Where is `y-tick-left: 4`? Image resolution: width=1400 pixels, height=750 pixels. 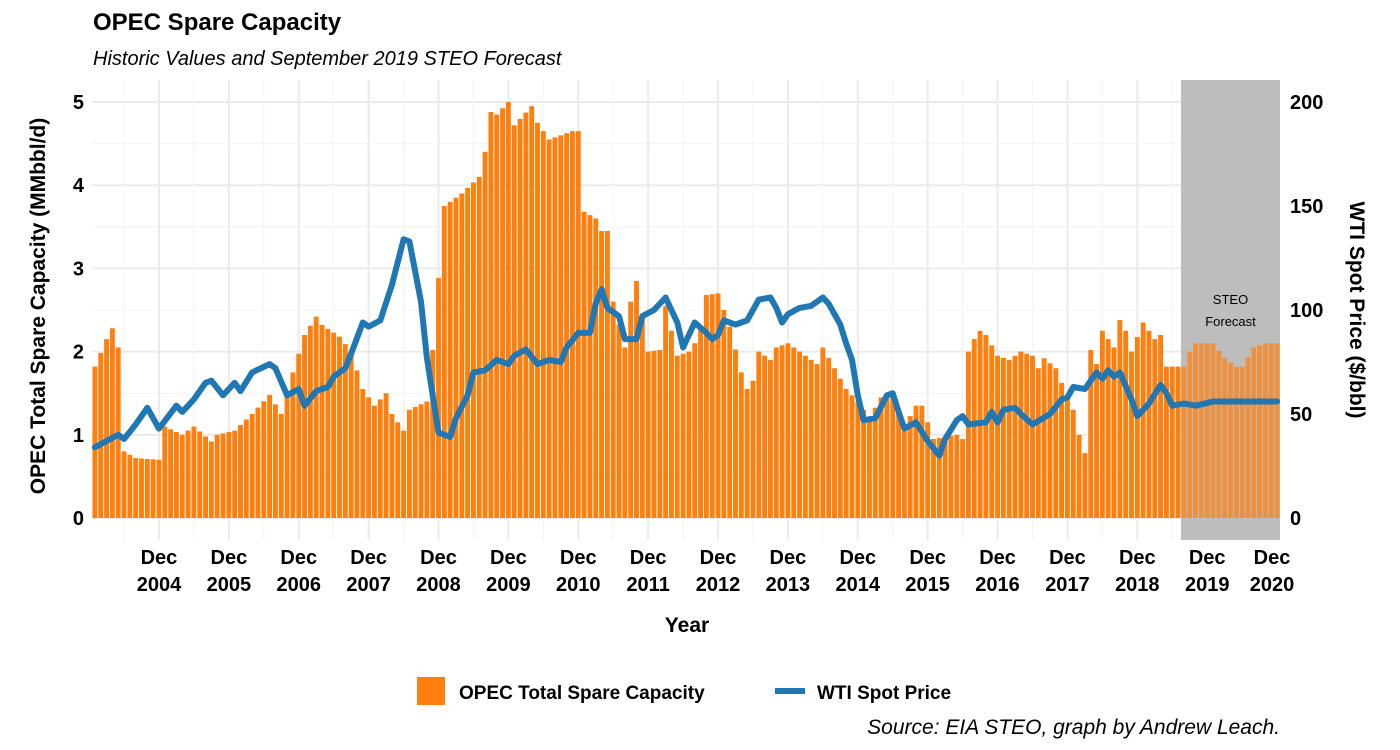
y-tick-left: 4 is located at coordinates (79, 186).